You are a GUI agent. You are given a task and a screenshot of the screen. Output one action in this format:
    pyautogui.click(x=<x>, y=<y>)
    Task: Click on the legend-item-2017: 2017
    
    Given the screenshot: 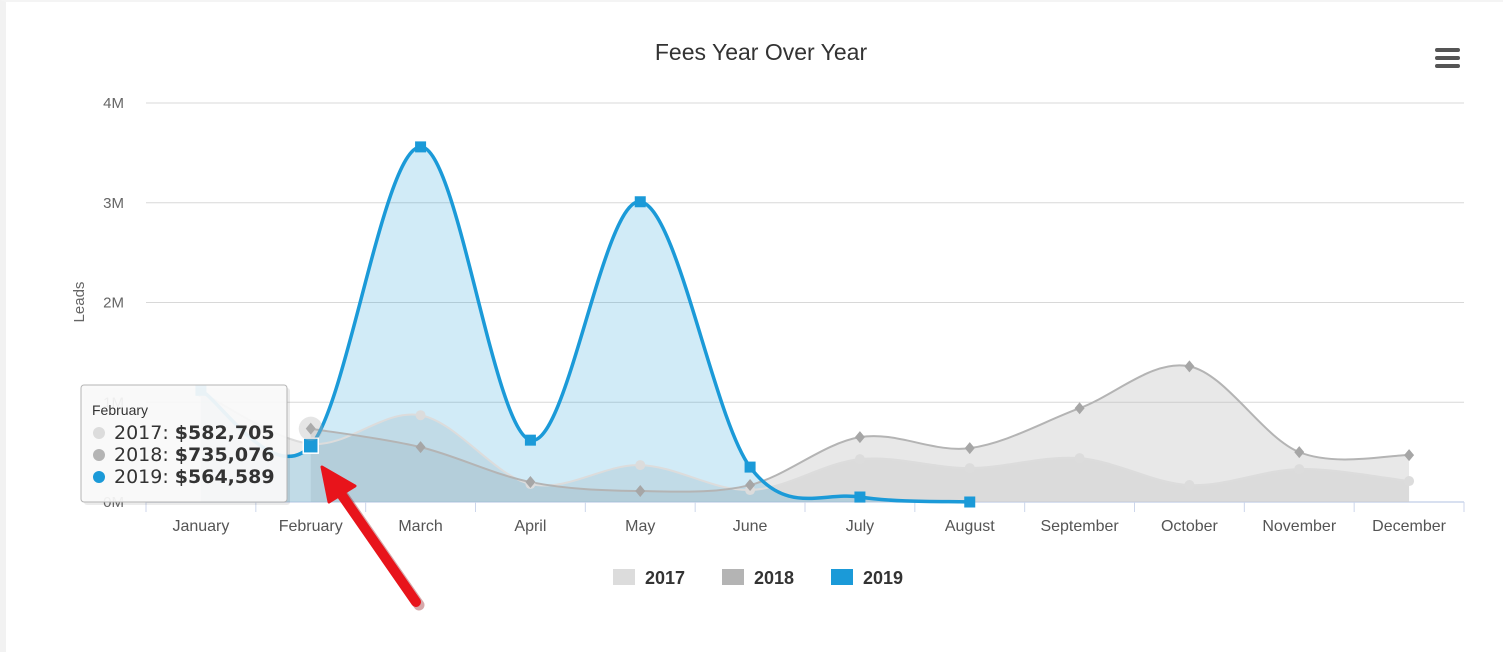 What is the action you would take?
    pyautogui.click(x=649, y=578)
    